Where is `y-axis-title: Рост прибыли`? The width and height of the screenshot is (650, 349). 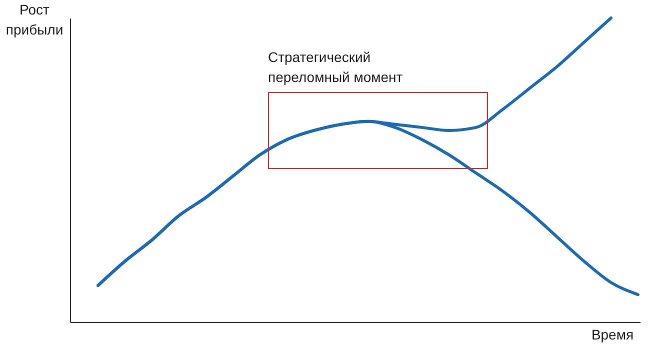 y-axis-title: Рост прибыли is located at coordinates (35, 20).